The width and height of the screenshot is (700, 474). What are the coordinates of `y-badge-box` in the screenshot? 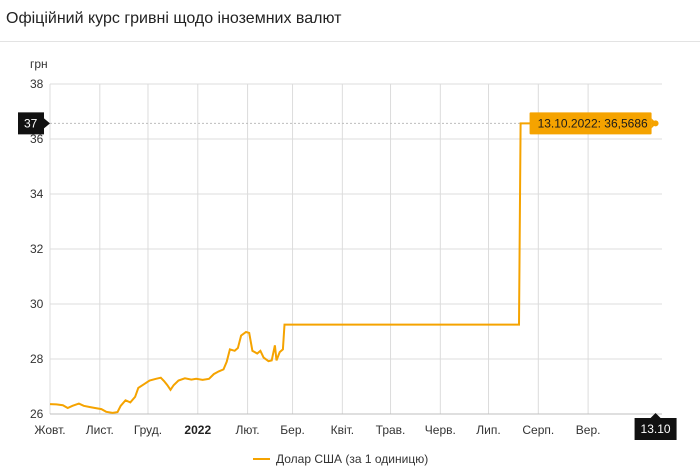 It's located at (31, 123).